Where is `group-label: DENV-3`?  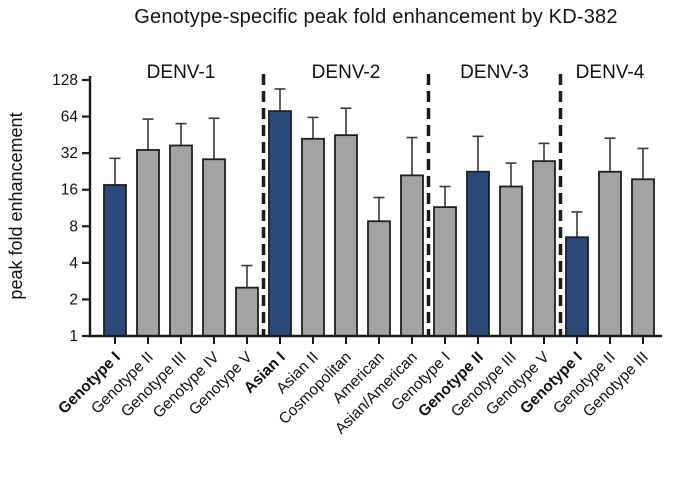
group-label: DENV-3 is located at coordinates (494, 72).